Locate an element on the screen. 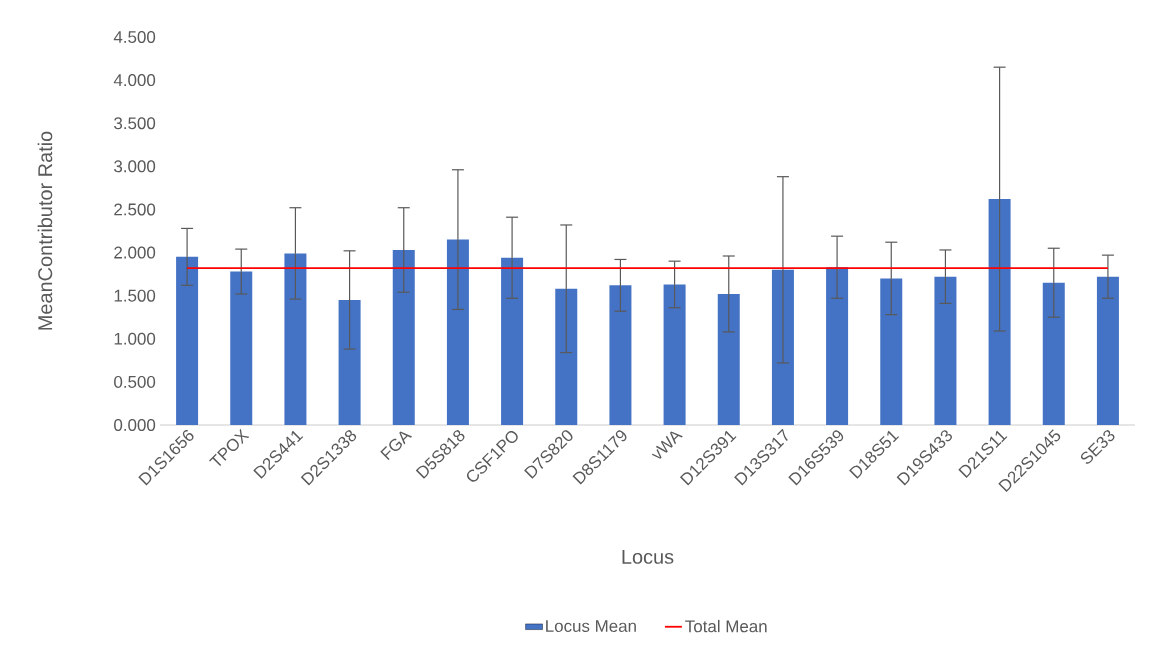 The image size is (1158, 659). y-tick-label: 0.500 is located at coordinates (135, 381).